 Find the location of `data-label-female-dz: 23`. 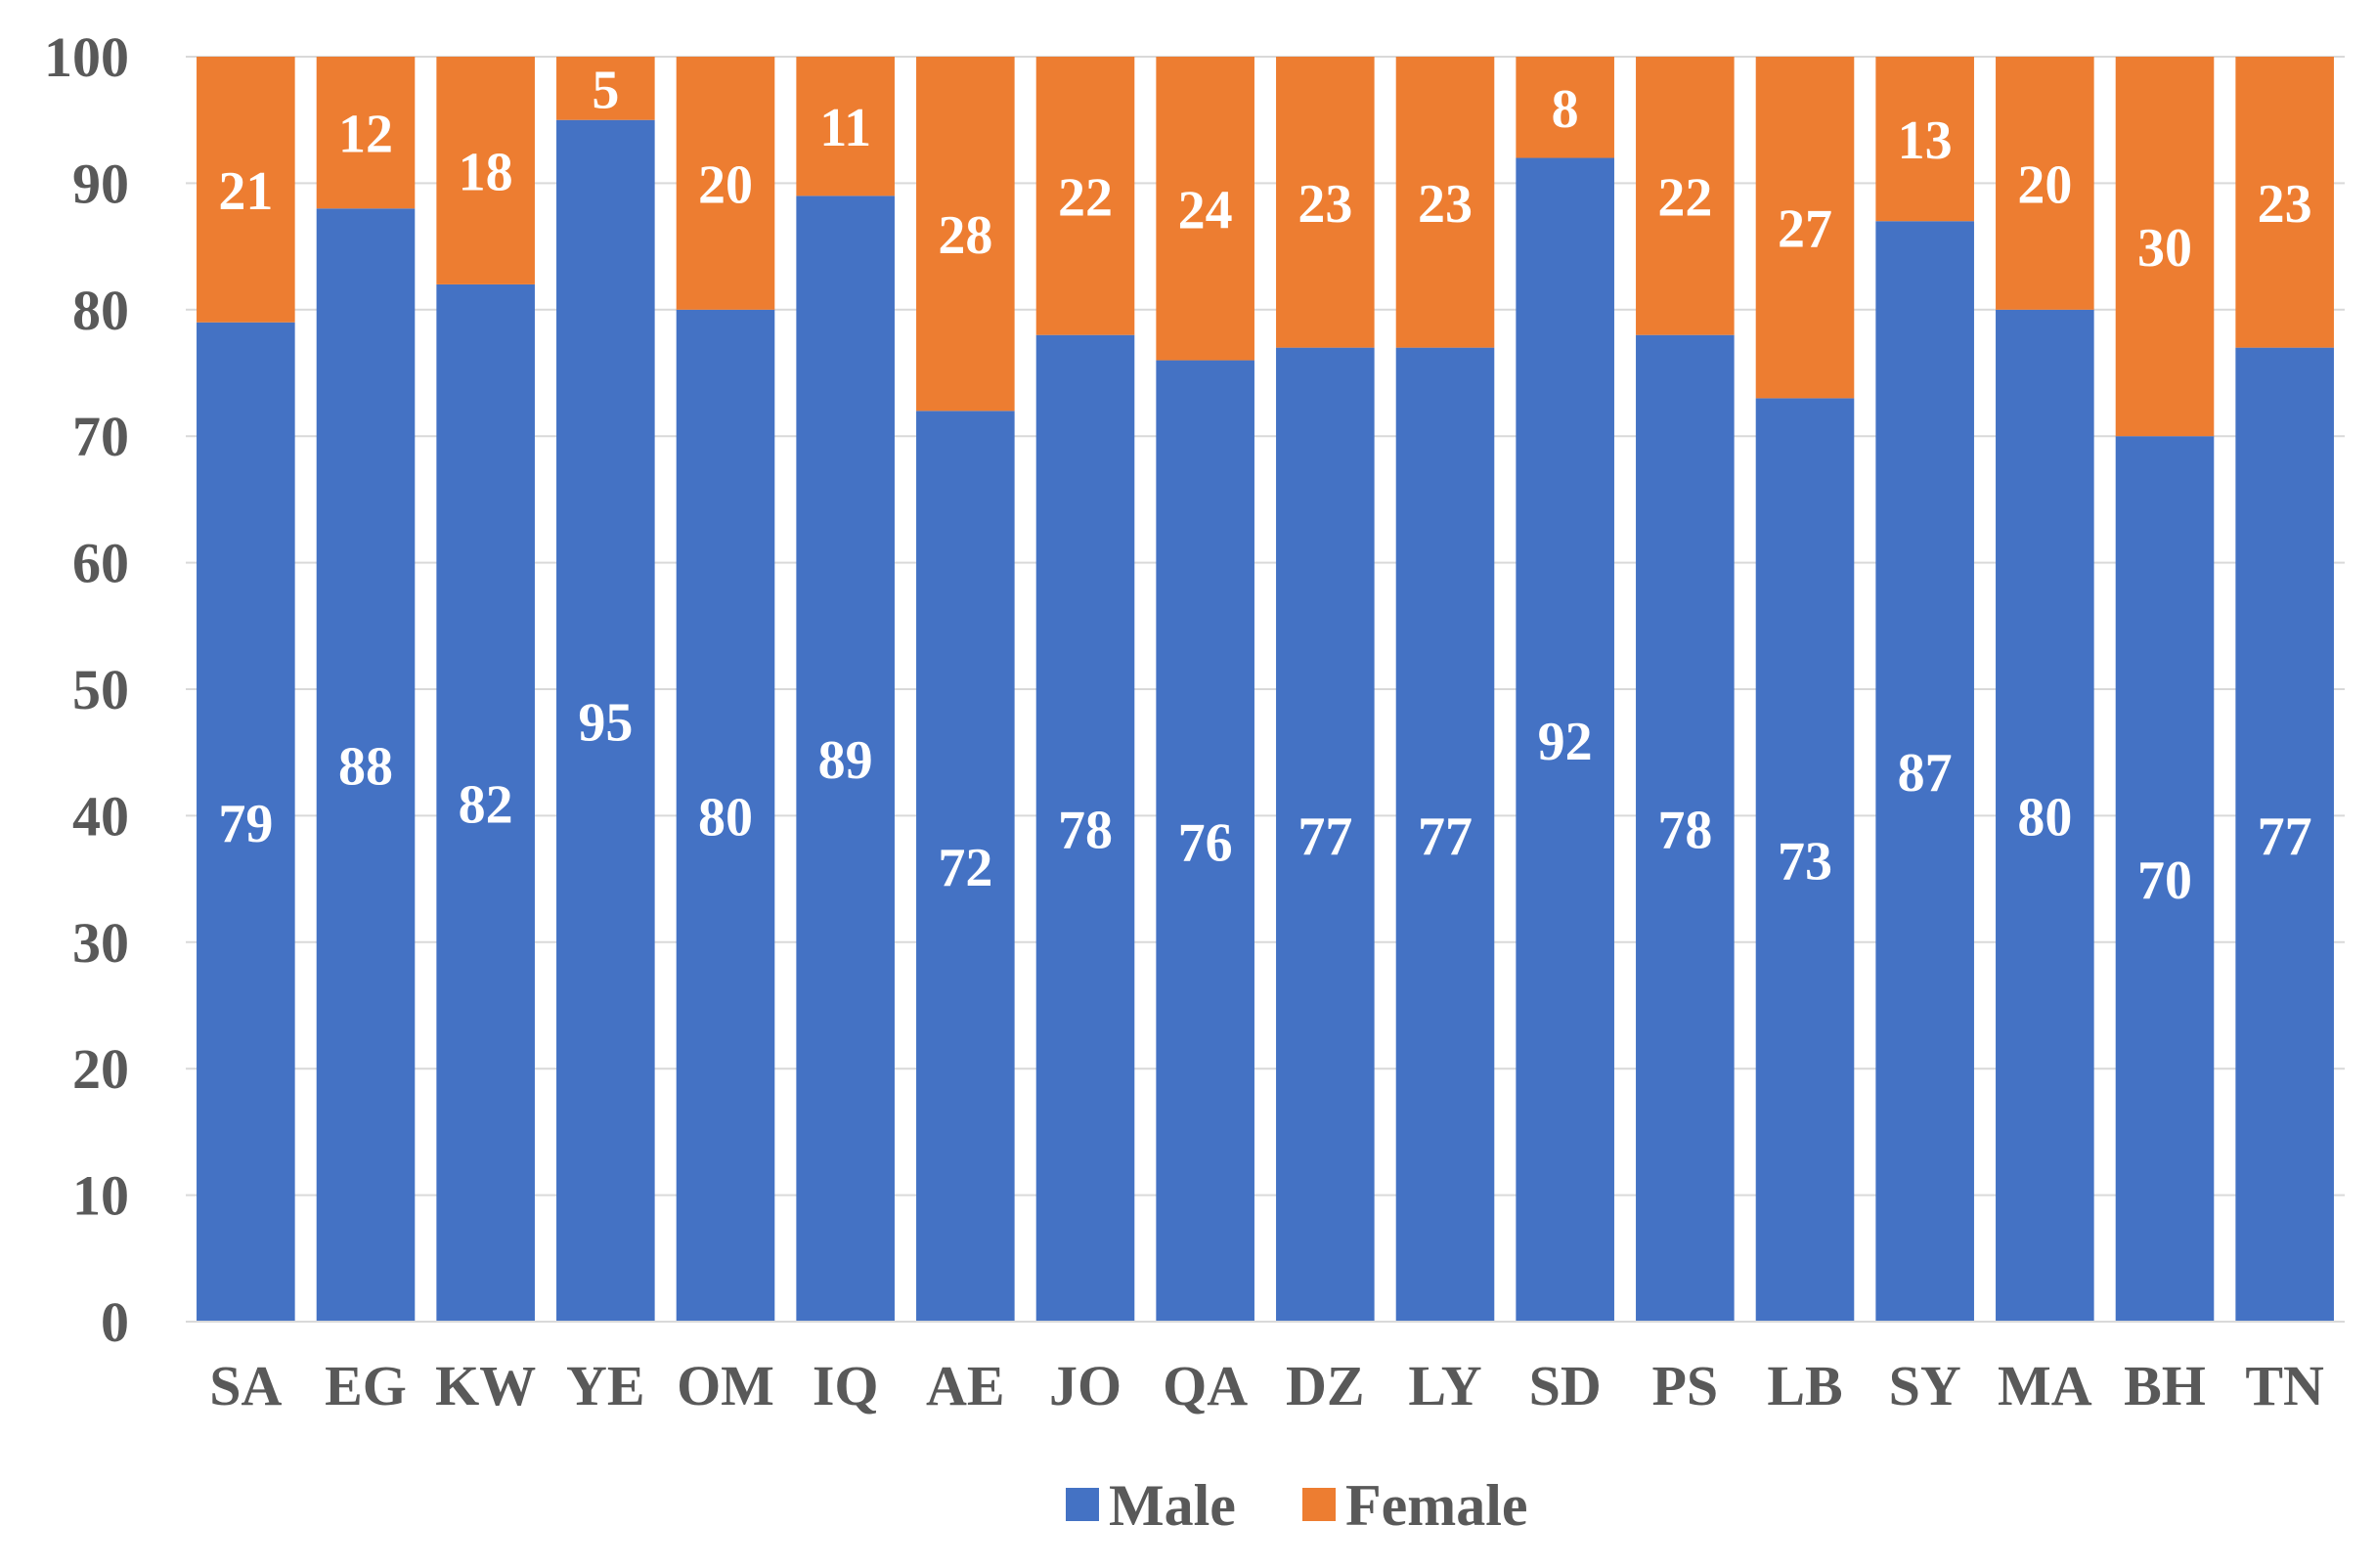

data-label-female-dz: 23 is located at coordinates (1324, 205).